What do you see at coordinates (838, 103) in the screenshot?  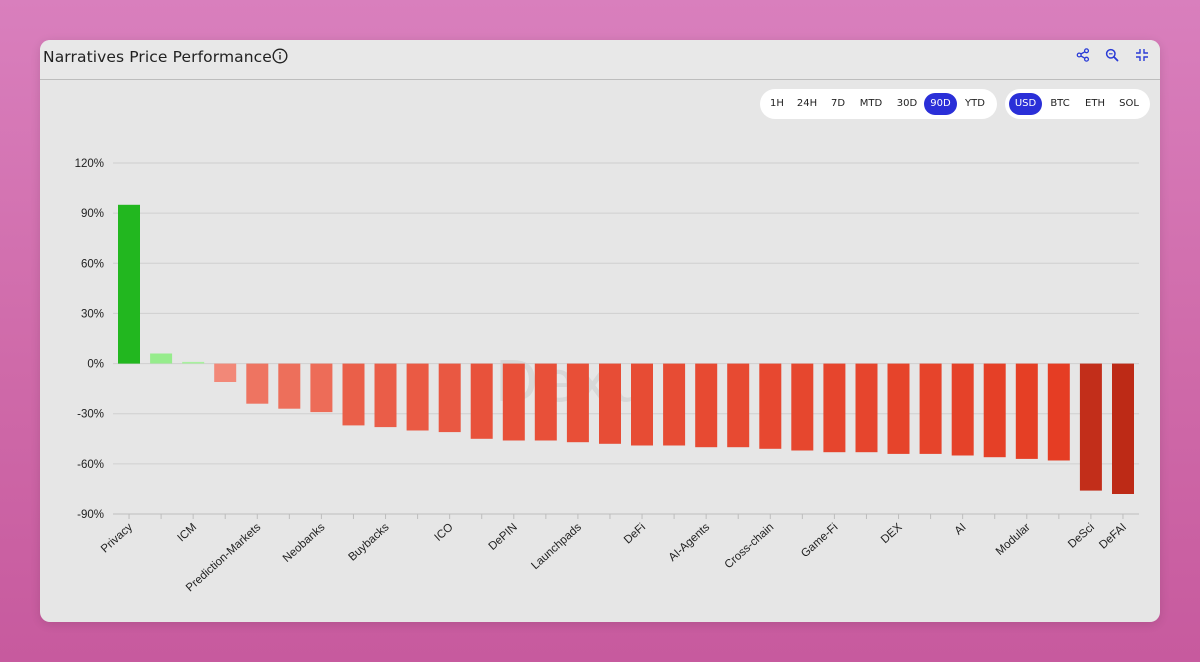 I see `timeframe-7d: 7D` at bounding box center [838, 103].